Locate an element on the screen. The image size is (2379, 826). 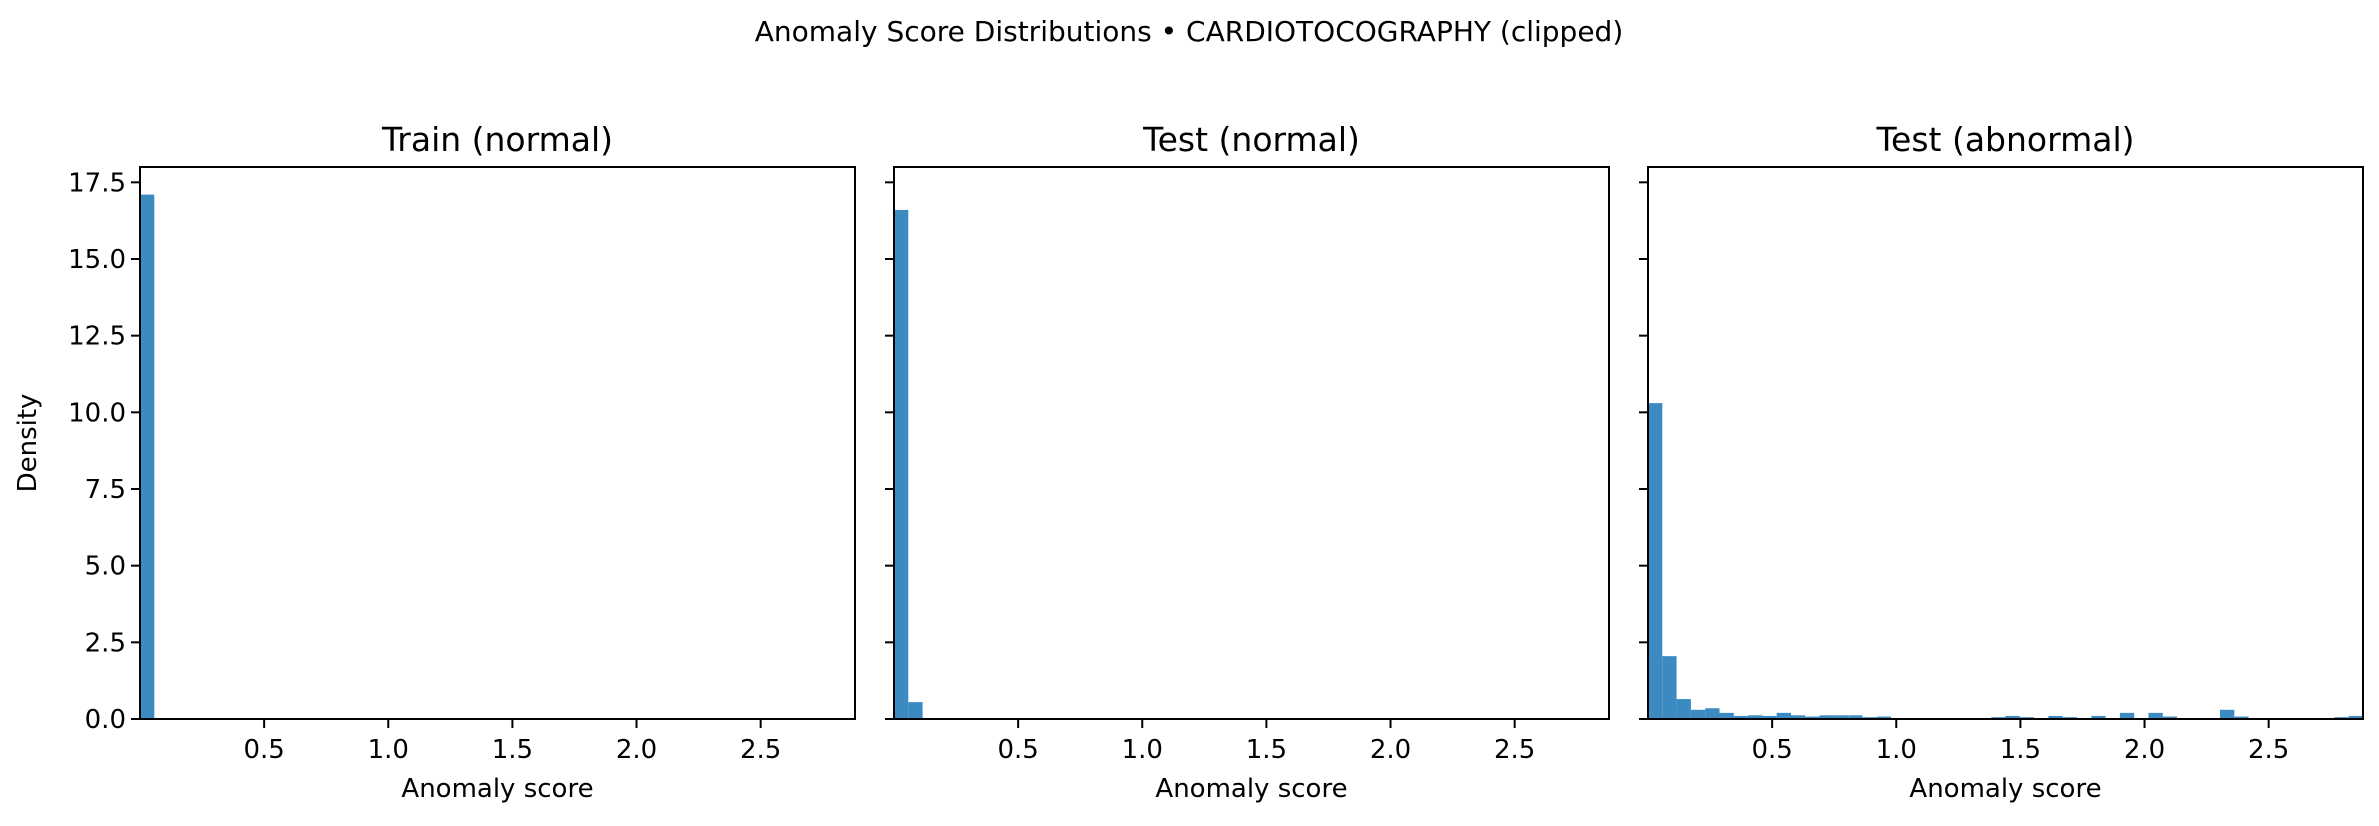
y-tick-label: 2.5 is located at coordinates (105, 643).